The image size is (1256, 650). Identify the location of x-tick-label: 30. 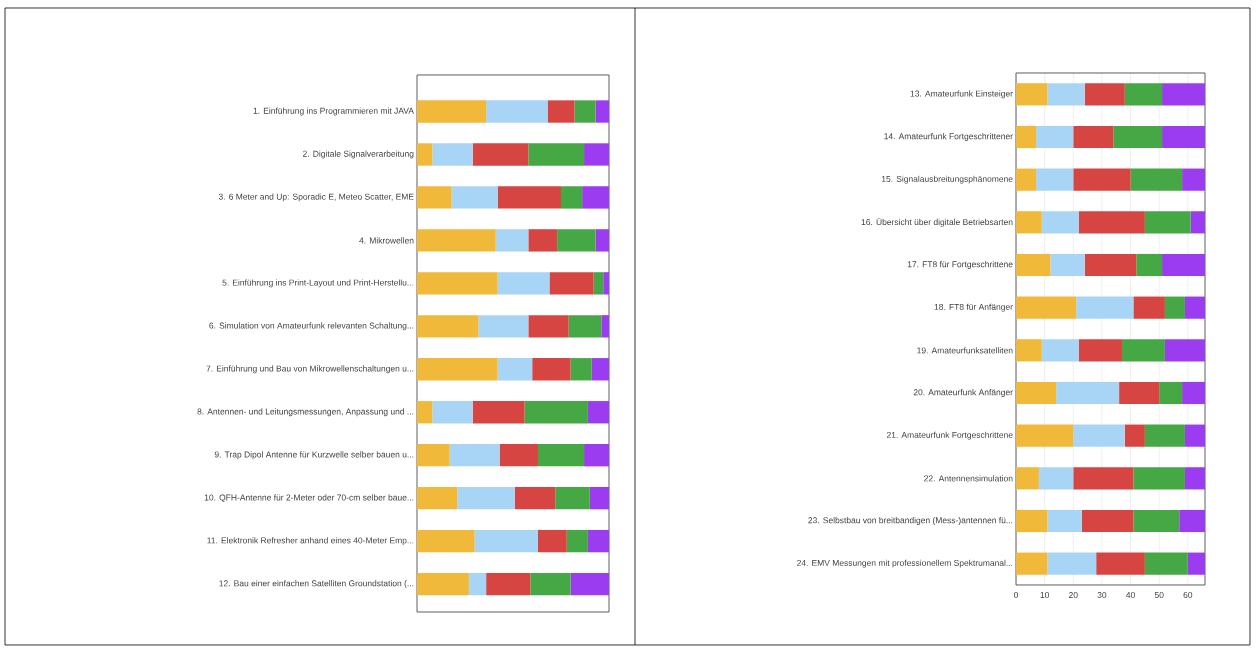
(1102, 595).